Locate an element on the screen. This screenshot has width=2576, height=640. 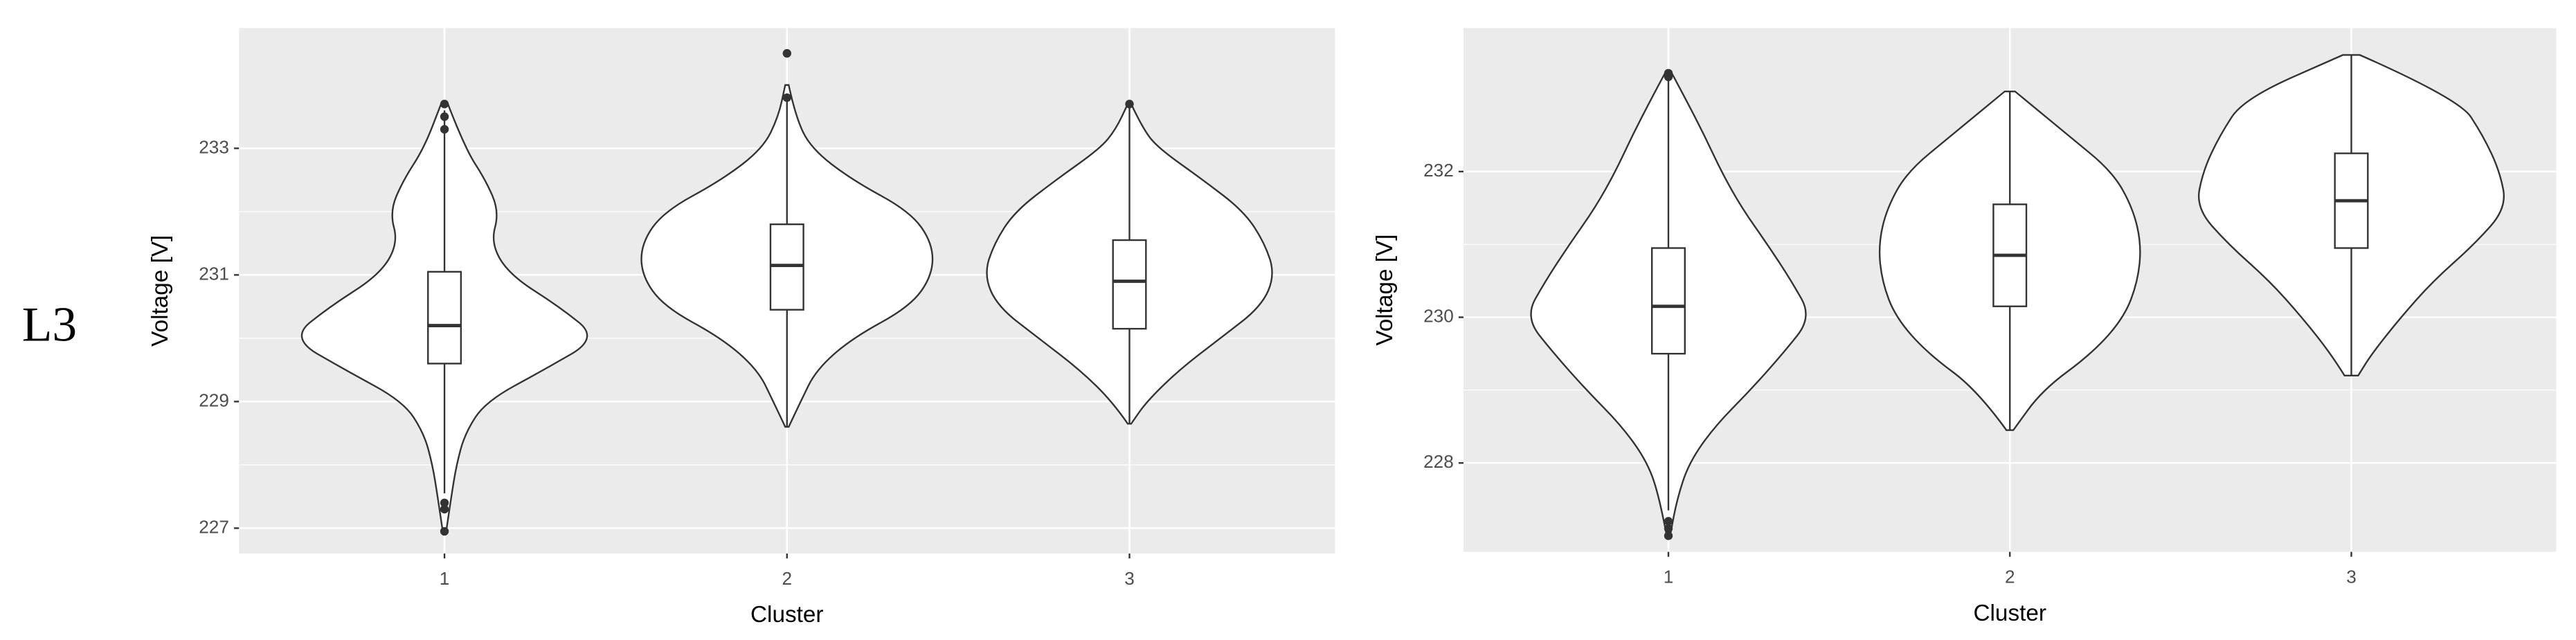
y-tick-label: 232 is located at coordinates (1439, 170).